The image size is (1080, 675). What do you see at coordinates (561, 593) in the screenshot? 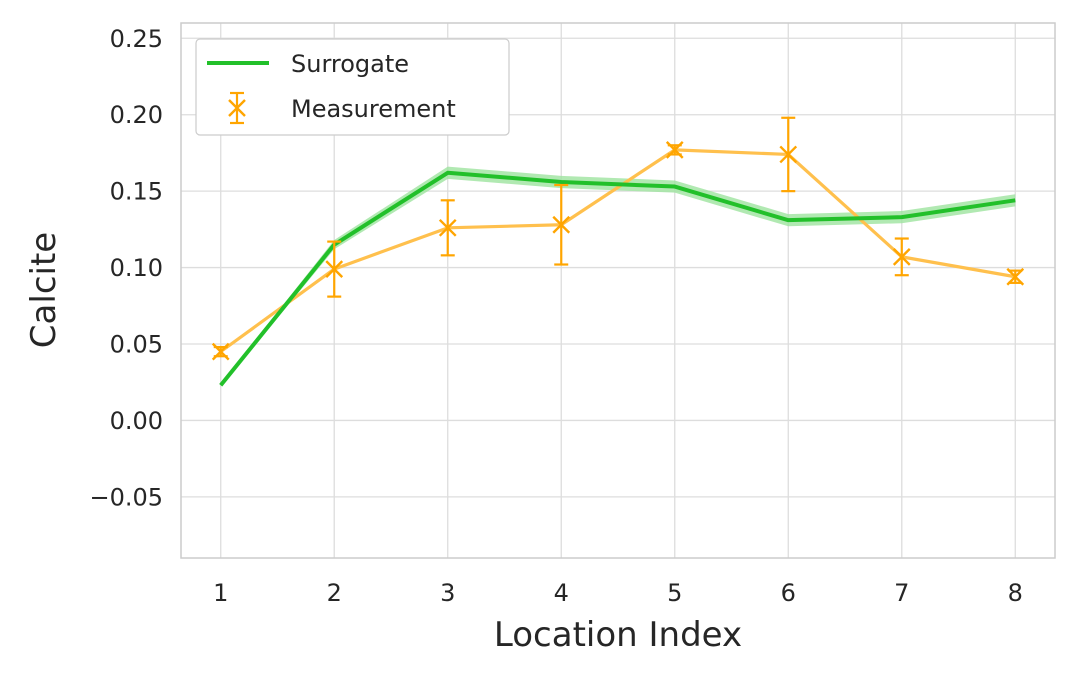
I see `x-tick-label: 4` at bounding box center [561, 593].